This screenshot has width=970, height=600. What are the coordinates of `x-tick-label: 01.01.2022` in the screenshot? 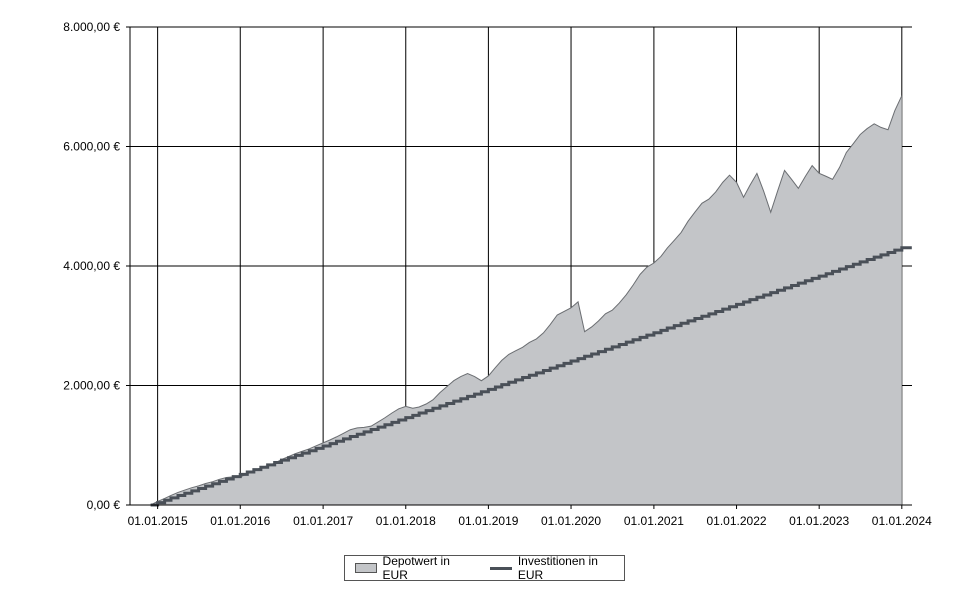 It's located at (737, 521).